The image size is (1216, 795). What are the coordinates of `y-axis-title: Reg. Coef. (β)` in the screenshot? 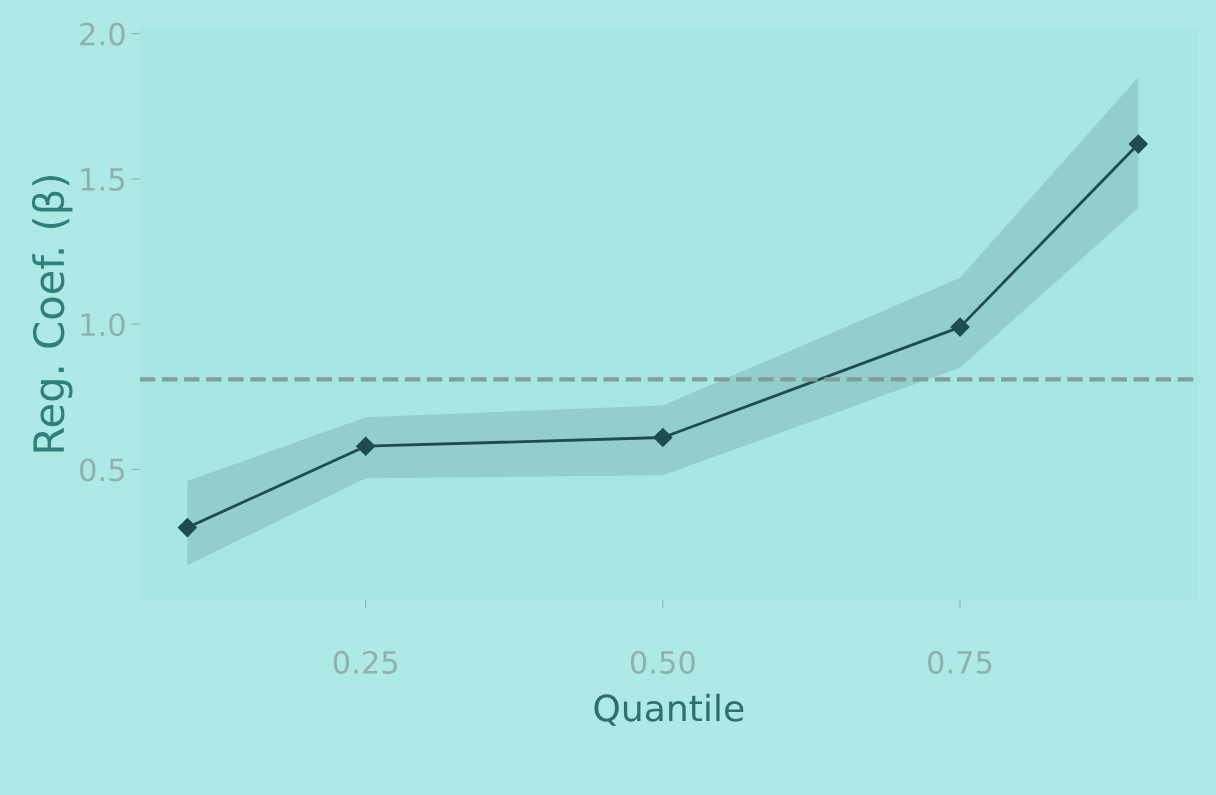 It's located at (52, 314).